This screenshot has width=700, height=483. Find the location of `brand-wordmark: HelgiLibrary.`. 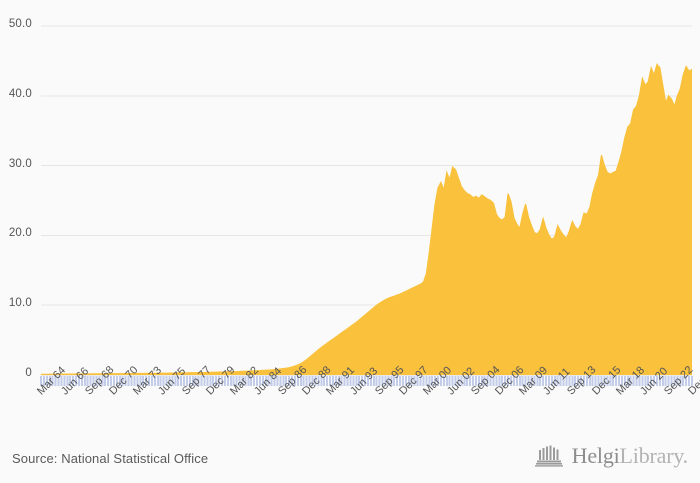

brand-wordmark: HelgiLibrary. is located at coordinates (630, 455).